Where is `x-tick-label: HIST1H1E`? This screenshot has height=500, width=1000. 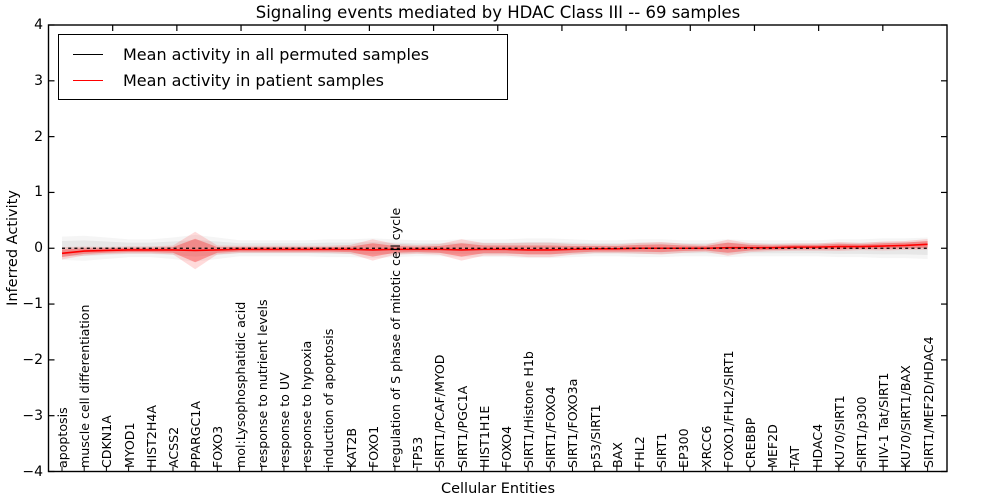 x-tick-label: HIST1H1E is located at coordinates (484, 436).